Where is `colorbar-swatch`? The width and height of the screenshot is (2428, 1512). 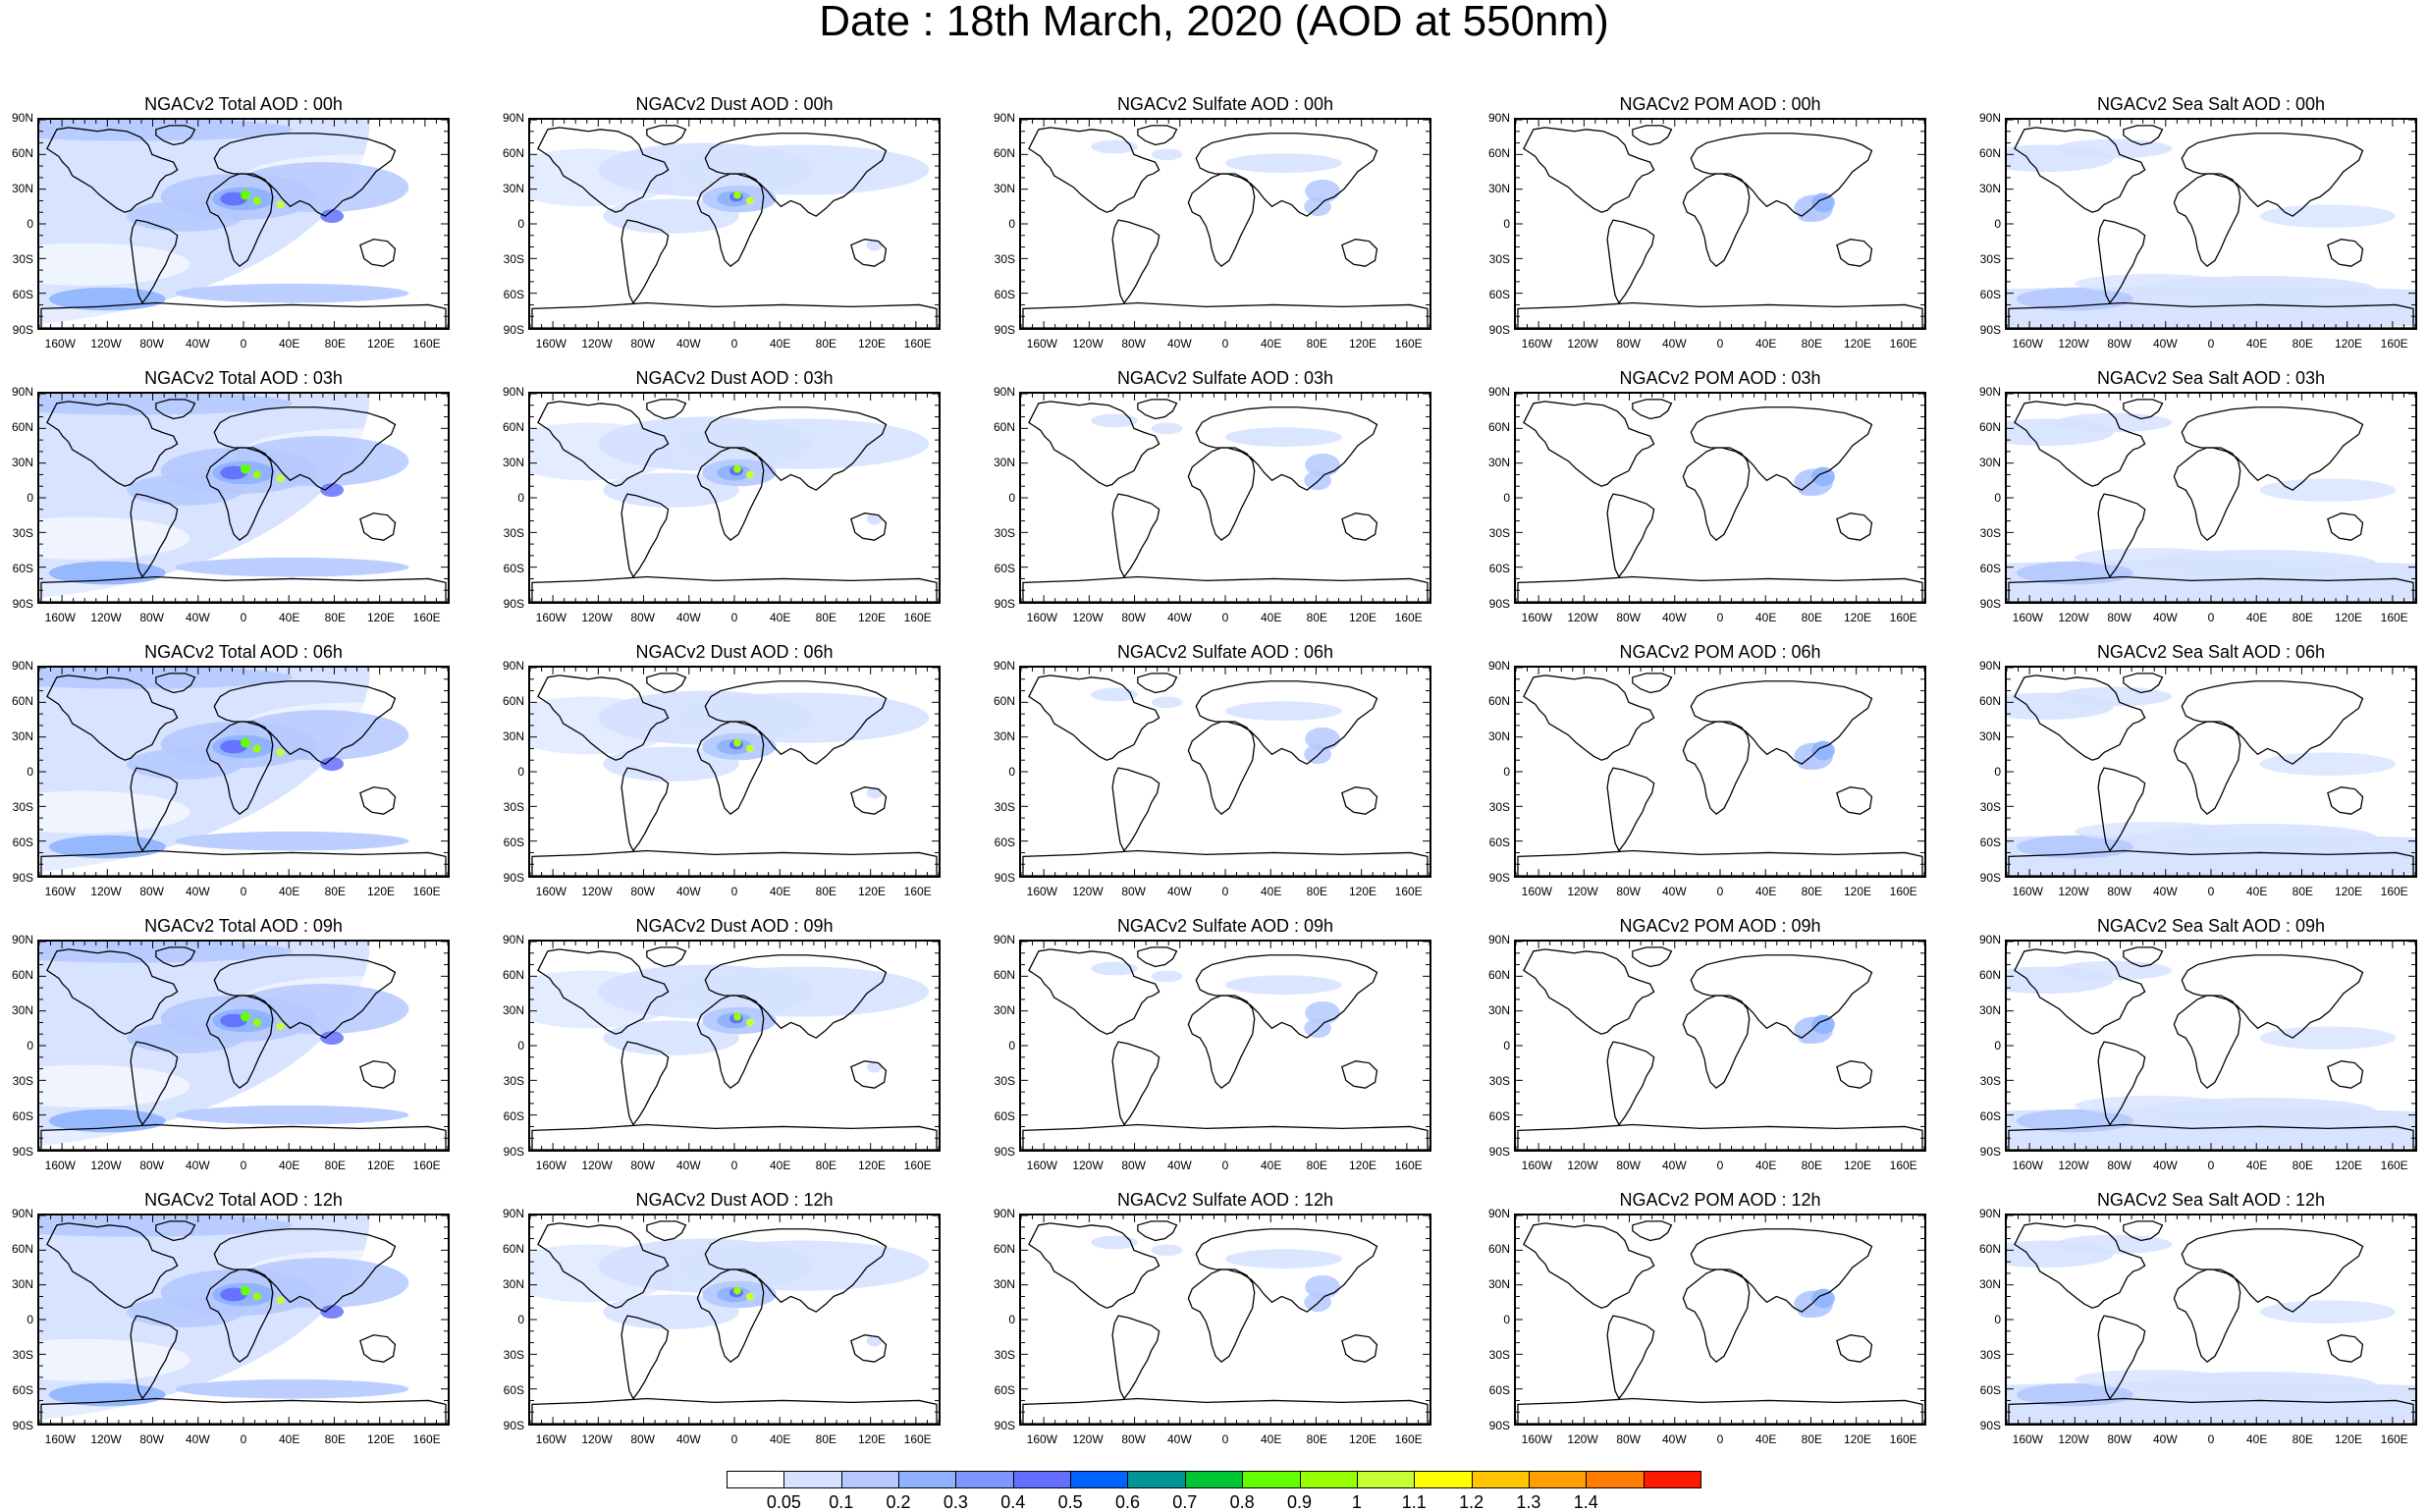
colorbar-swatch is located at coordinates (927, 1479).